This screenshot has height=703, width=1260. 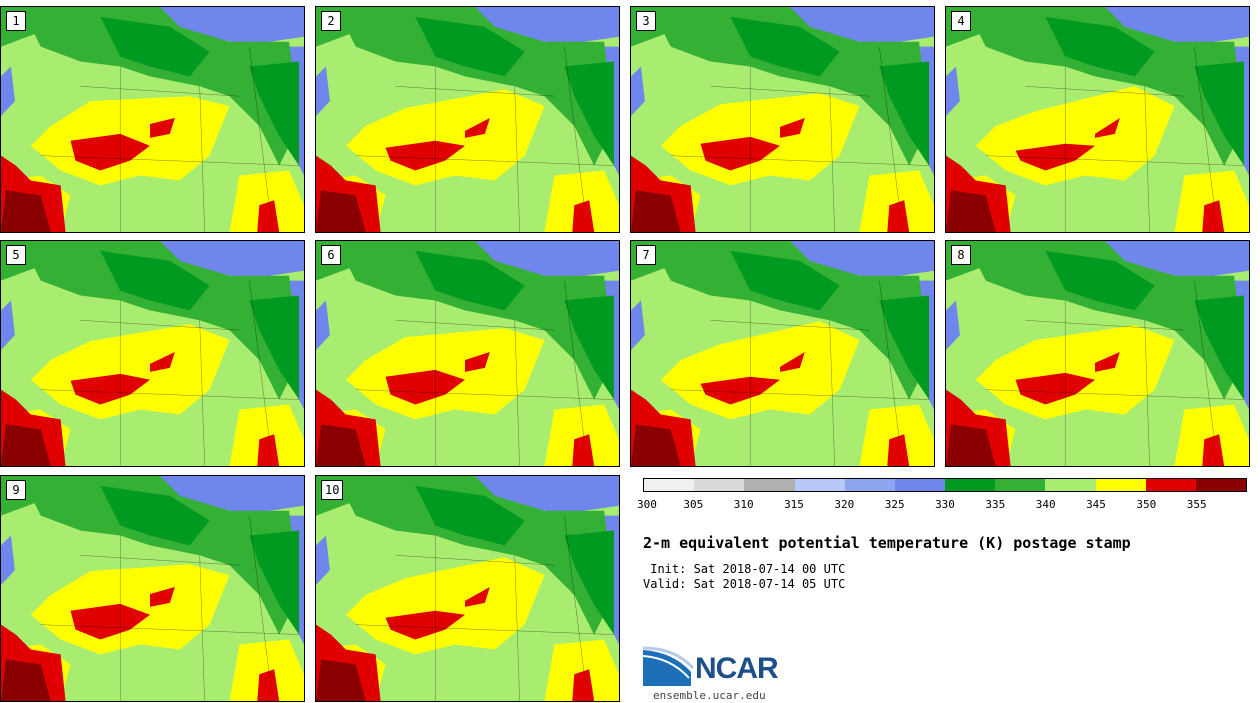 I want to click on member-number-label: 2, so click(x=331, y=21).